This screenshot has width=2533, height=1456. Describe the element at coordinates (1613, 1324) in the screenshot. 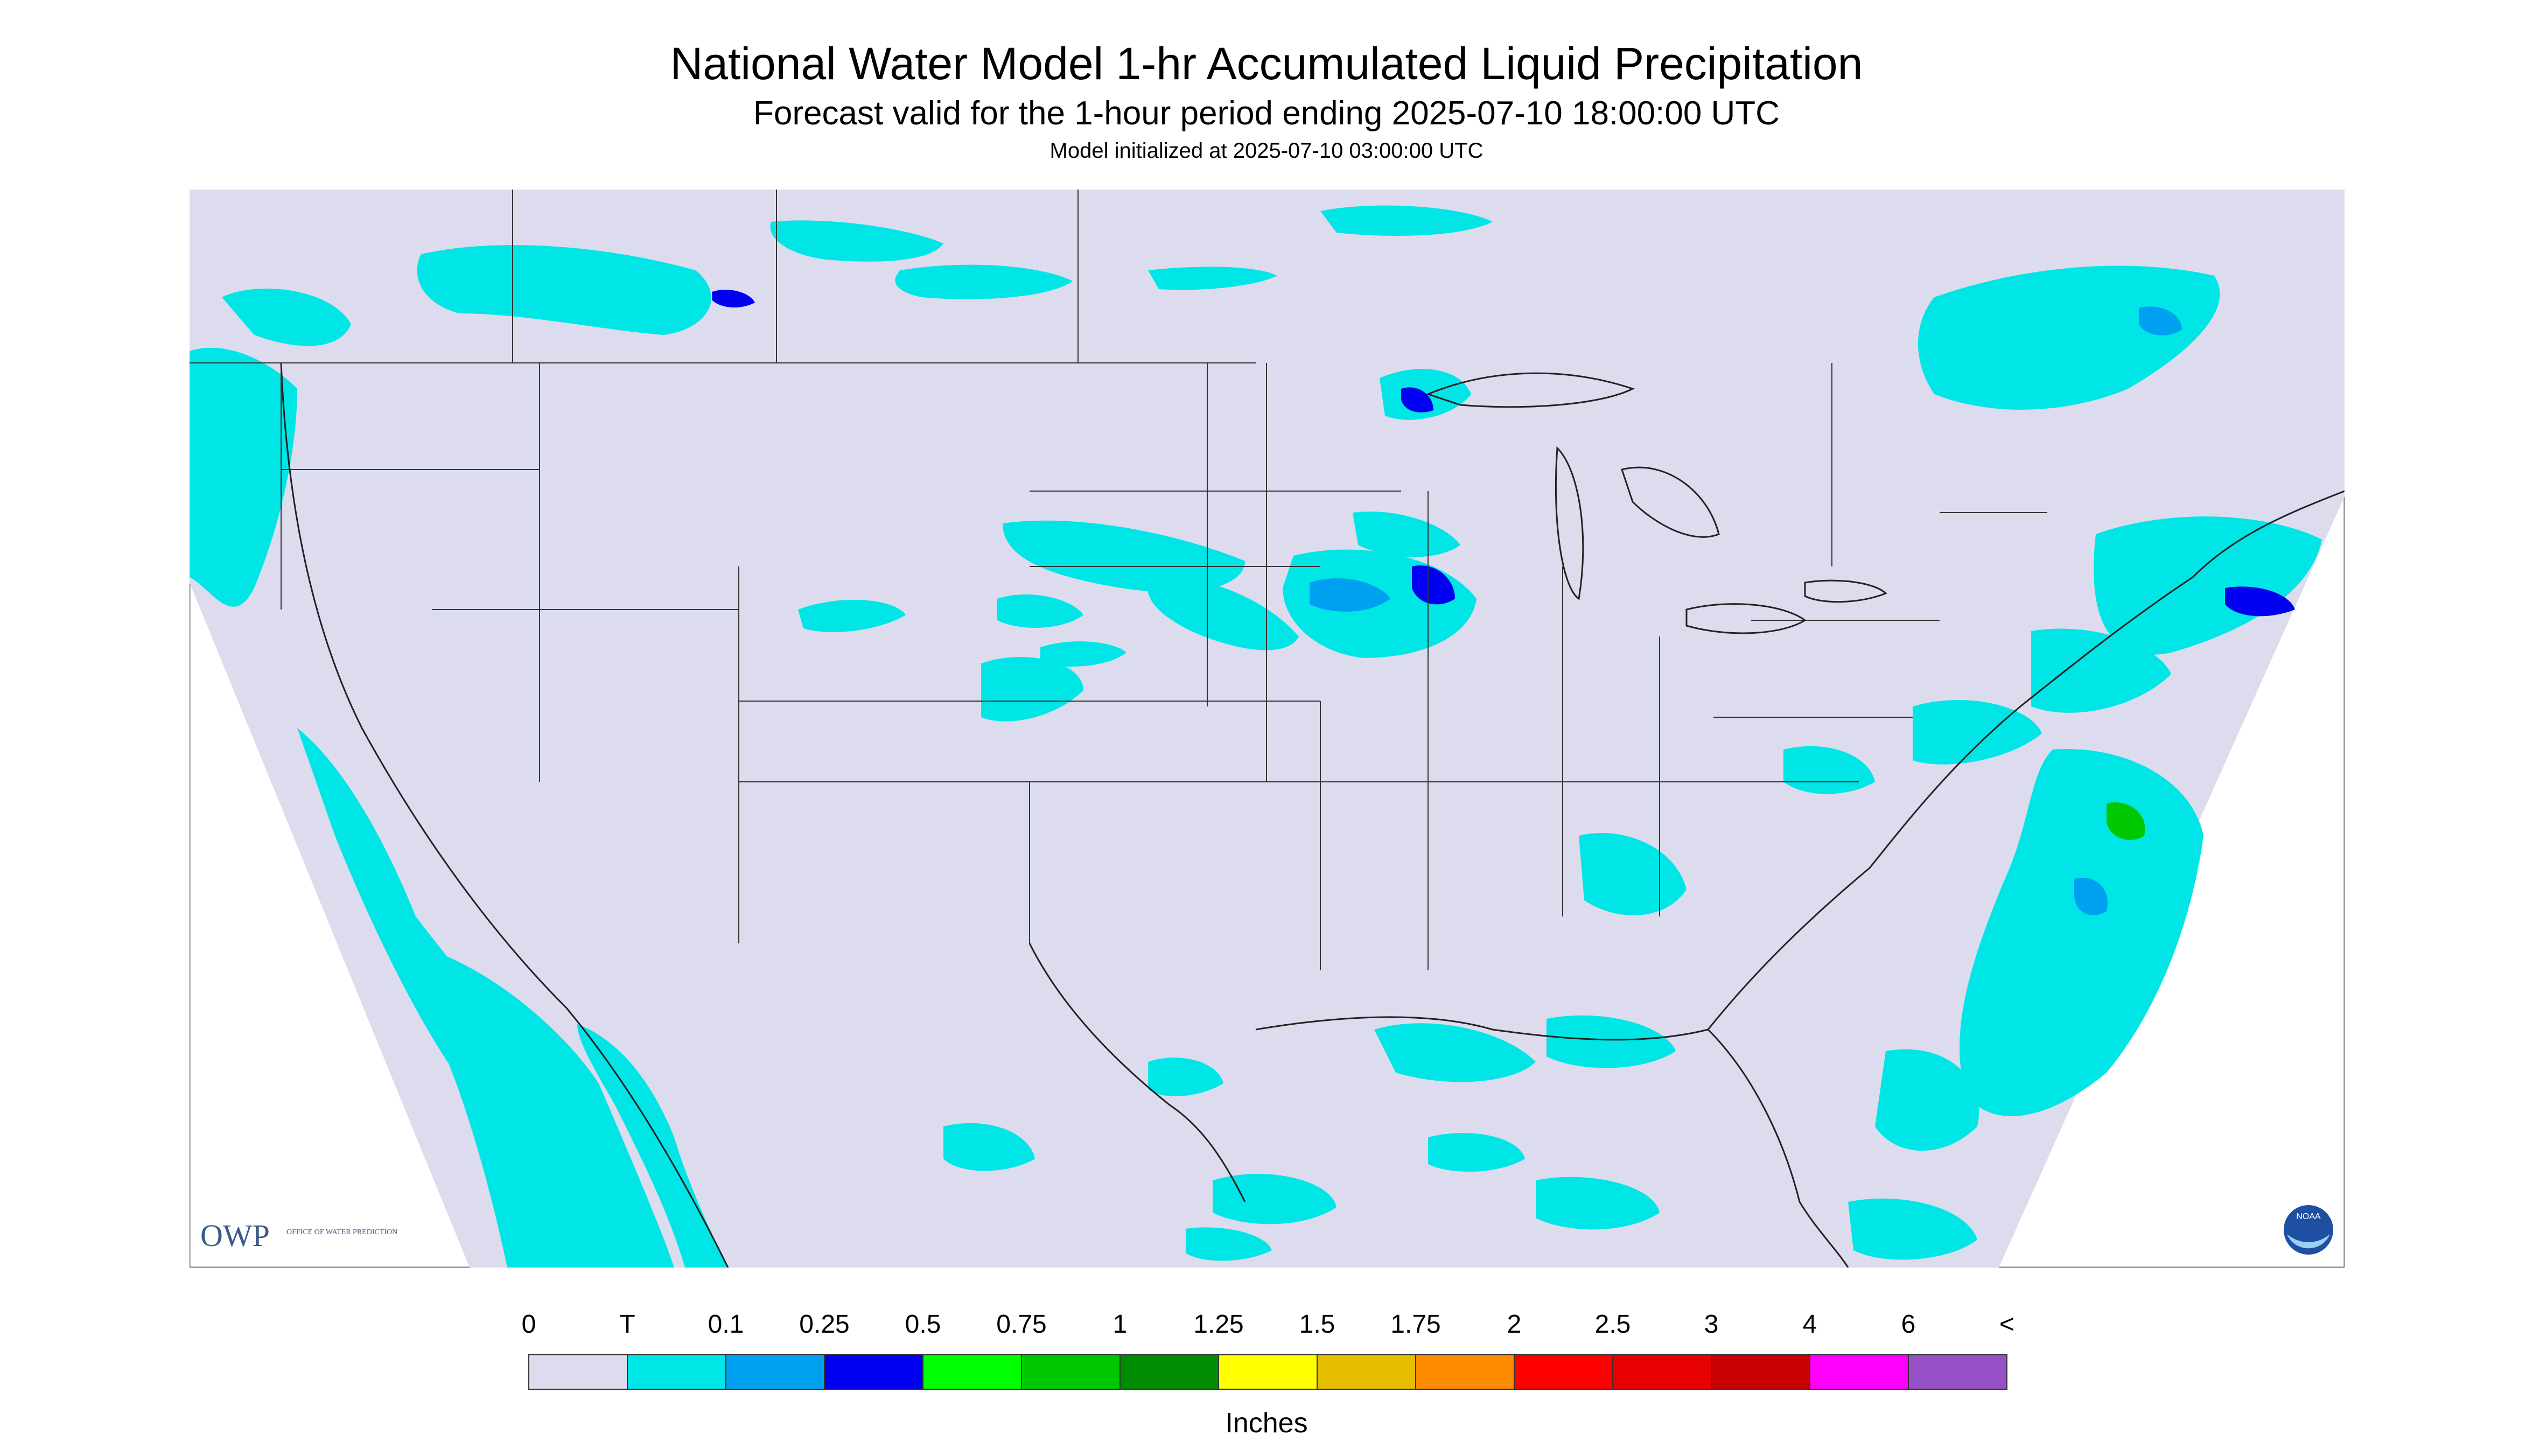

I see `legend-label: 2.5` at that location.